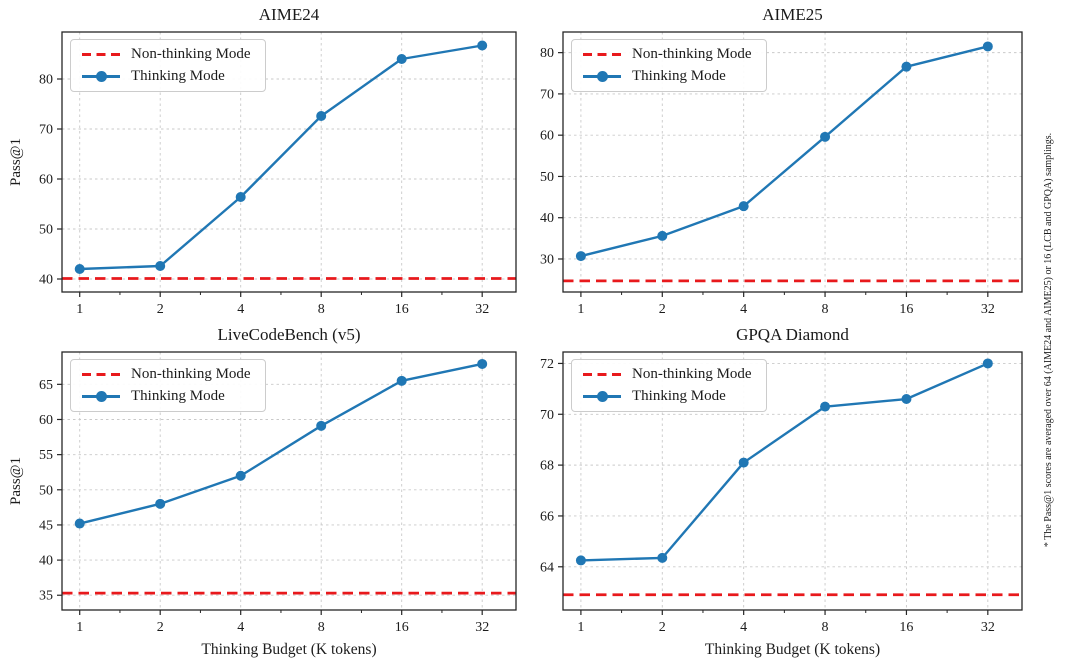  What do you see at coordinates (168, 385) in the screenshot?
I see `legend-livecodebench: Non-thinking Mode Thinking Mode` at bounding box center [168, 385].